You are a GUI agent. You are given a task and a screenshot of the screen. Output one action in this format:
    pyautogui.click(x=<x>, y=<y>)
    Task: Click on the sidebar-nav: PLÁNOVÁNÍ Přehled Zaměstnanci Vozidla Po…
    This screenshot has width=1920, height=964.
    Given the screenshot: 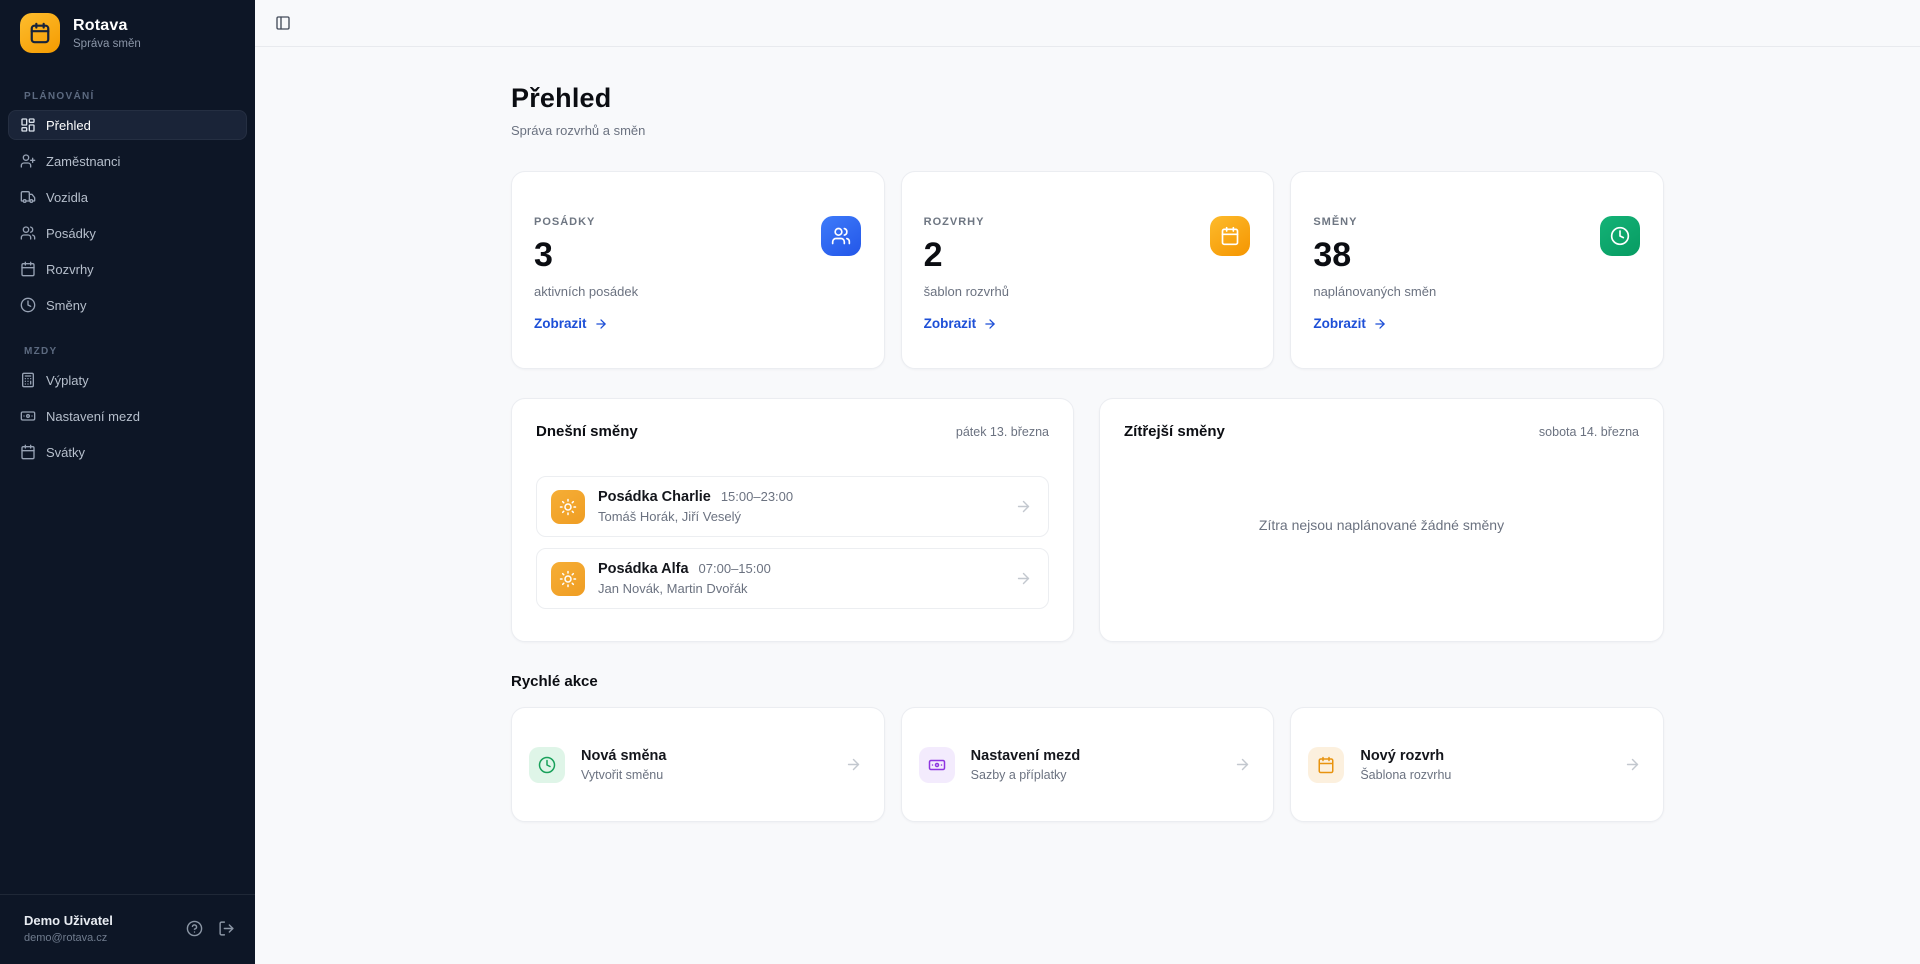 What is the action you would take?
    pyautogui.click(x=127, y=269)
    